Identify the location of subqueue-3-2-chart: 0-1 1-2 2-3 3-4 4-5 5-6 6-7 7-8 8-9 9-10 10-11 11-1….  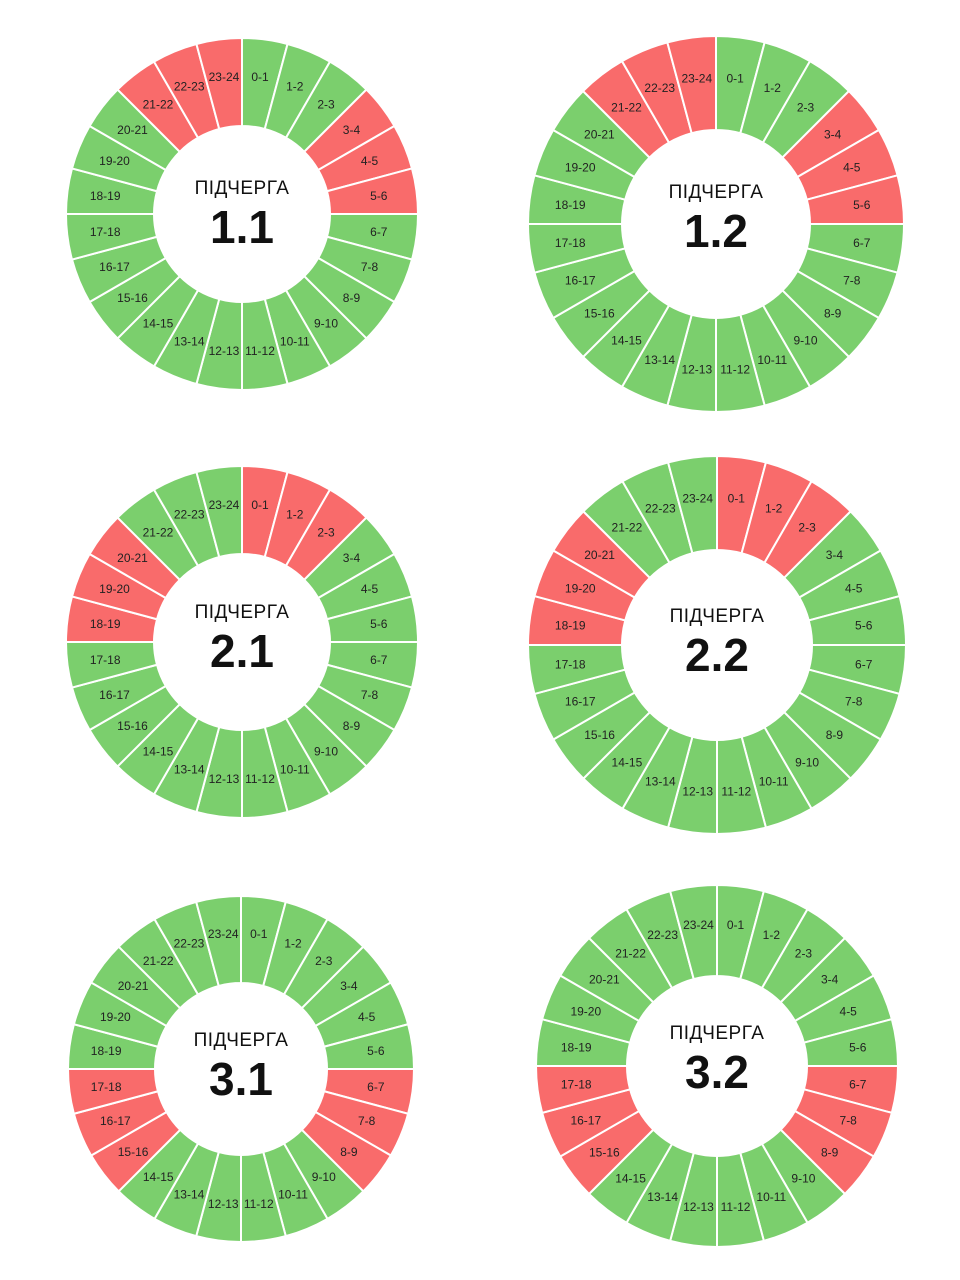
(717, 1066).